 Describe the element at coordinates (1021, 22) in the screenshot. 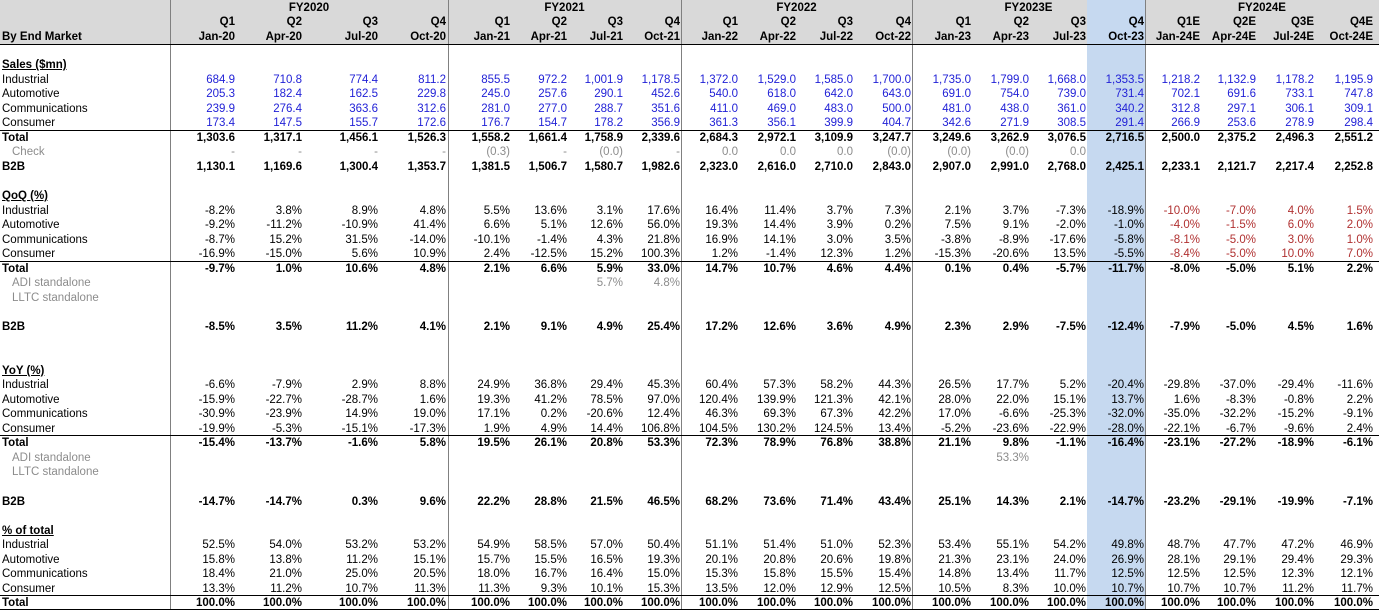

I see `quarter-header: Q2` at that location.